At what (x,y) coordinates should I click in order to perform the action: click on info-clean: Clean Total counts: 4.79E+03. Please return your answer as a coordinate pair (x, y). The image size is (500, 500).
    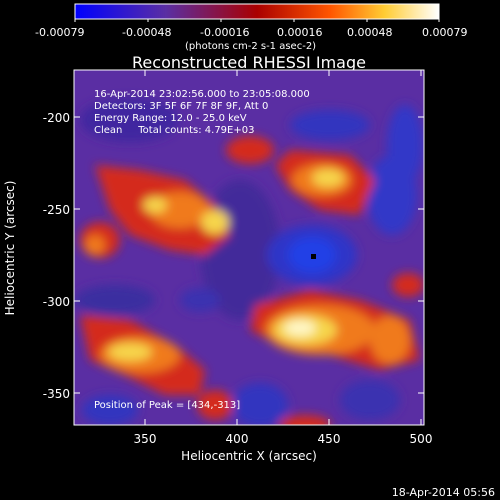
    Looking at the image, I should click on (174, 130).